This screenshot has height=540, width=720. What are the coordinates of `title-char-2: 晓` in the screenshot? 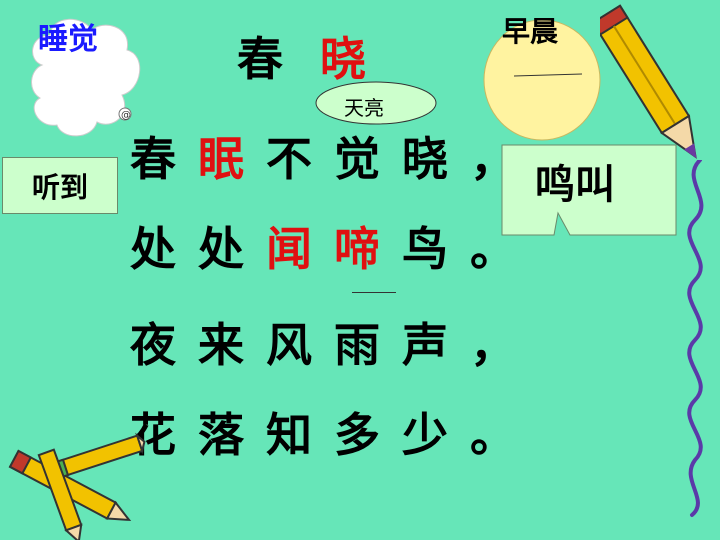 It's located at (343, 59).